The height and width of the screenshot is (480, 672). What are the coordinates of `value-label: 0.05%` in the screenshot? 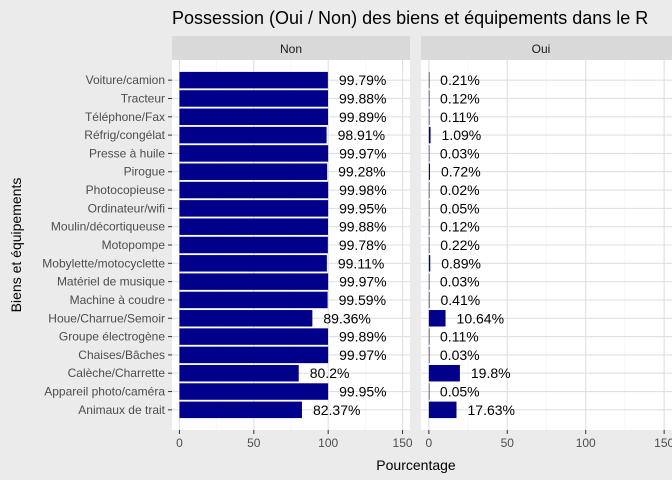 It's located at (460, 392).